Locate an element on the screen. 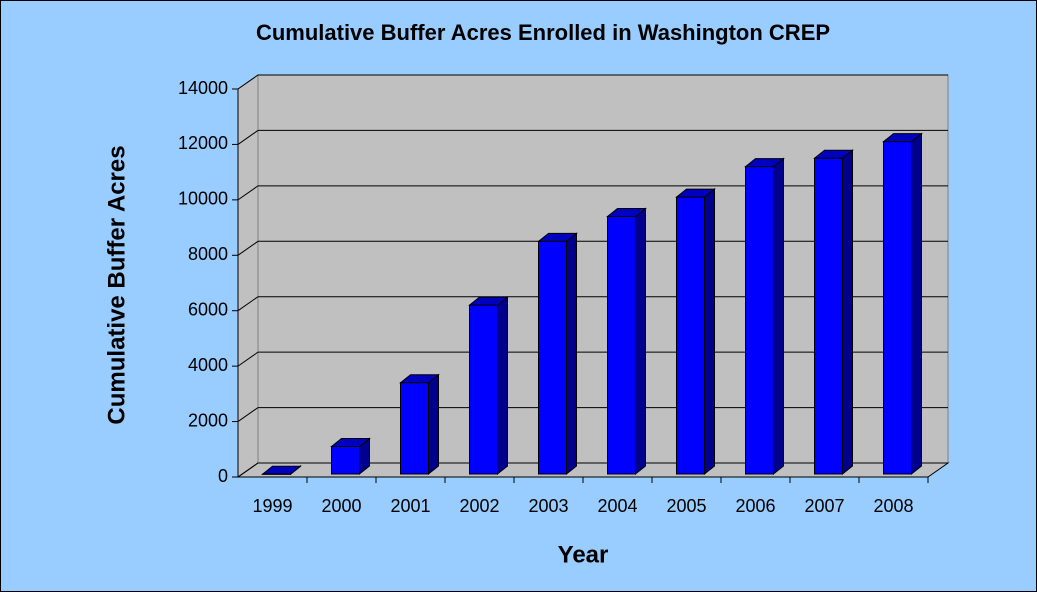 This screenshot has height=592, width=1037. side-wall is located at coordinates (248, 276).